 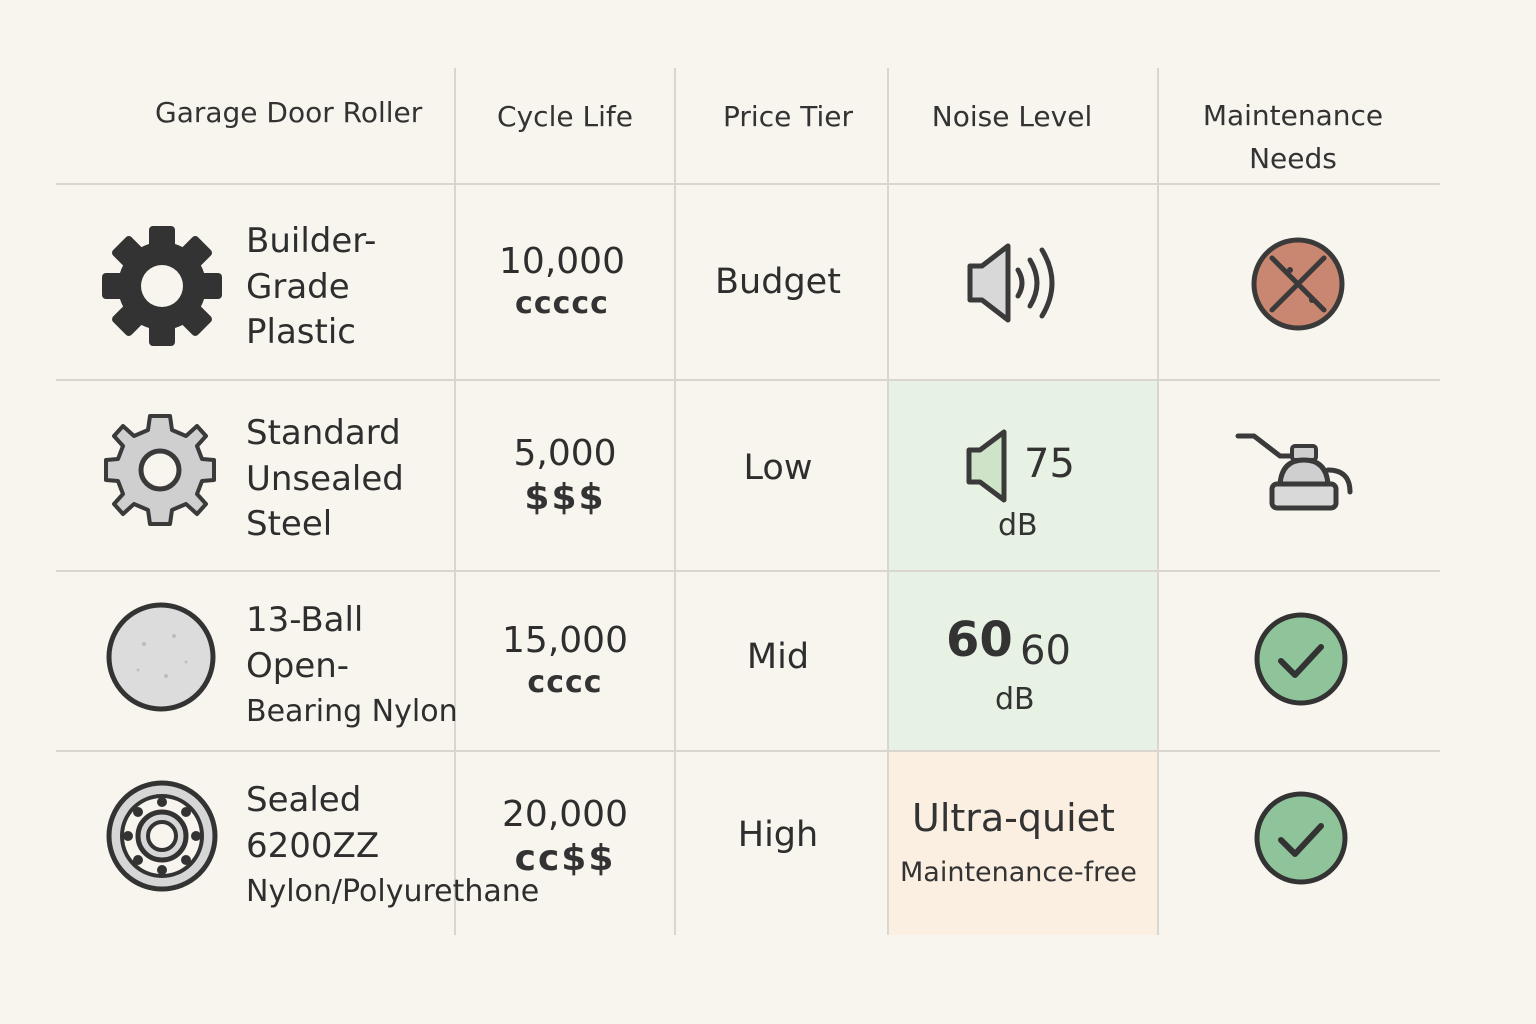 I want to click on roller-name: 13-Ball Open- Bearing Nylon, so click(x=352, y=666).